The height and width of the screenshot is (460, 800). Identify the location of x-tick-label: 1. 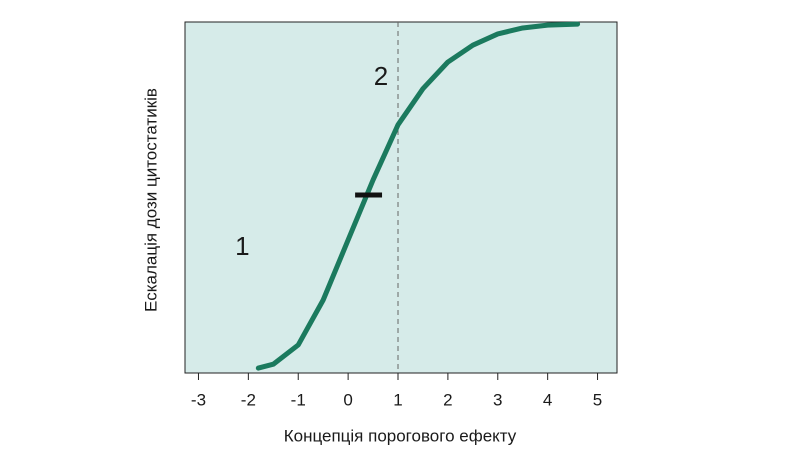
(397, 399).